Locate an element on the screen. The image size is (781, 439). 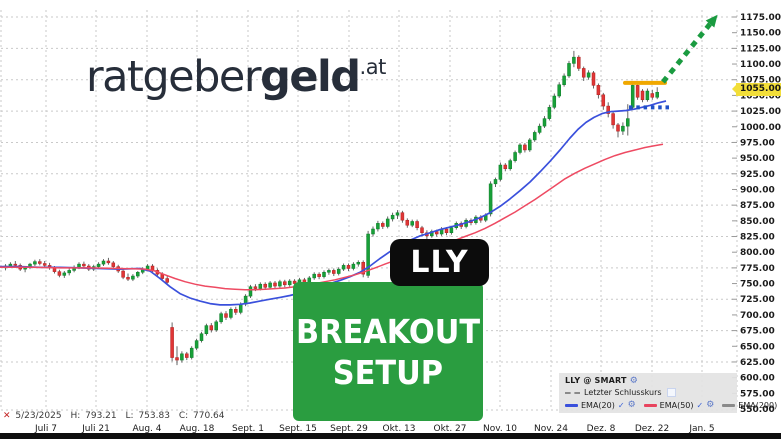
last-close-label: Letzter Schlusskurs is located at coordinates (623, 392).